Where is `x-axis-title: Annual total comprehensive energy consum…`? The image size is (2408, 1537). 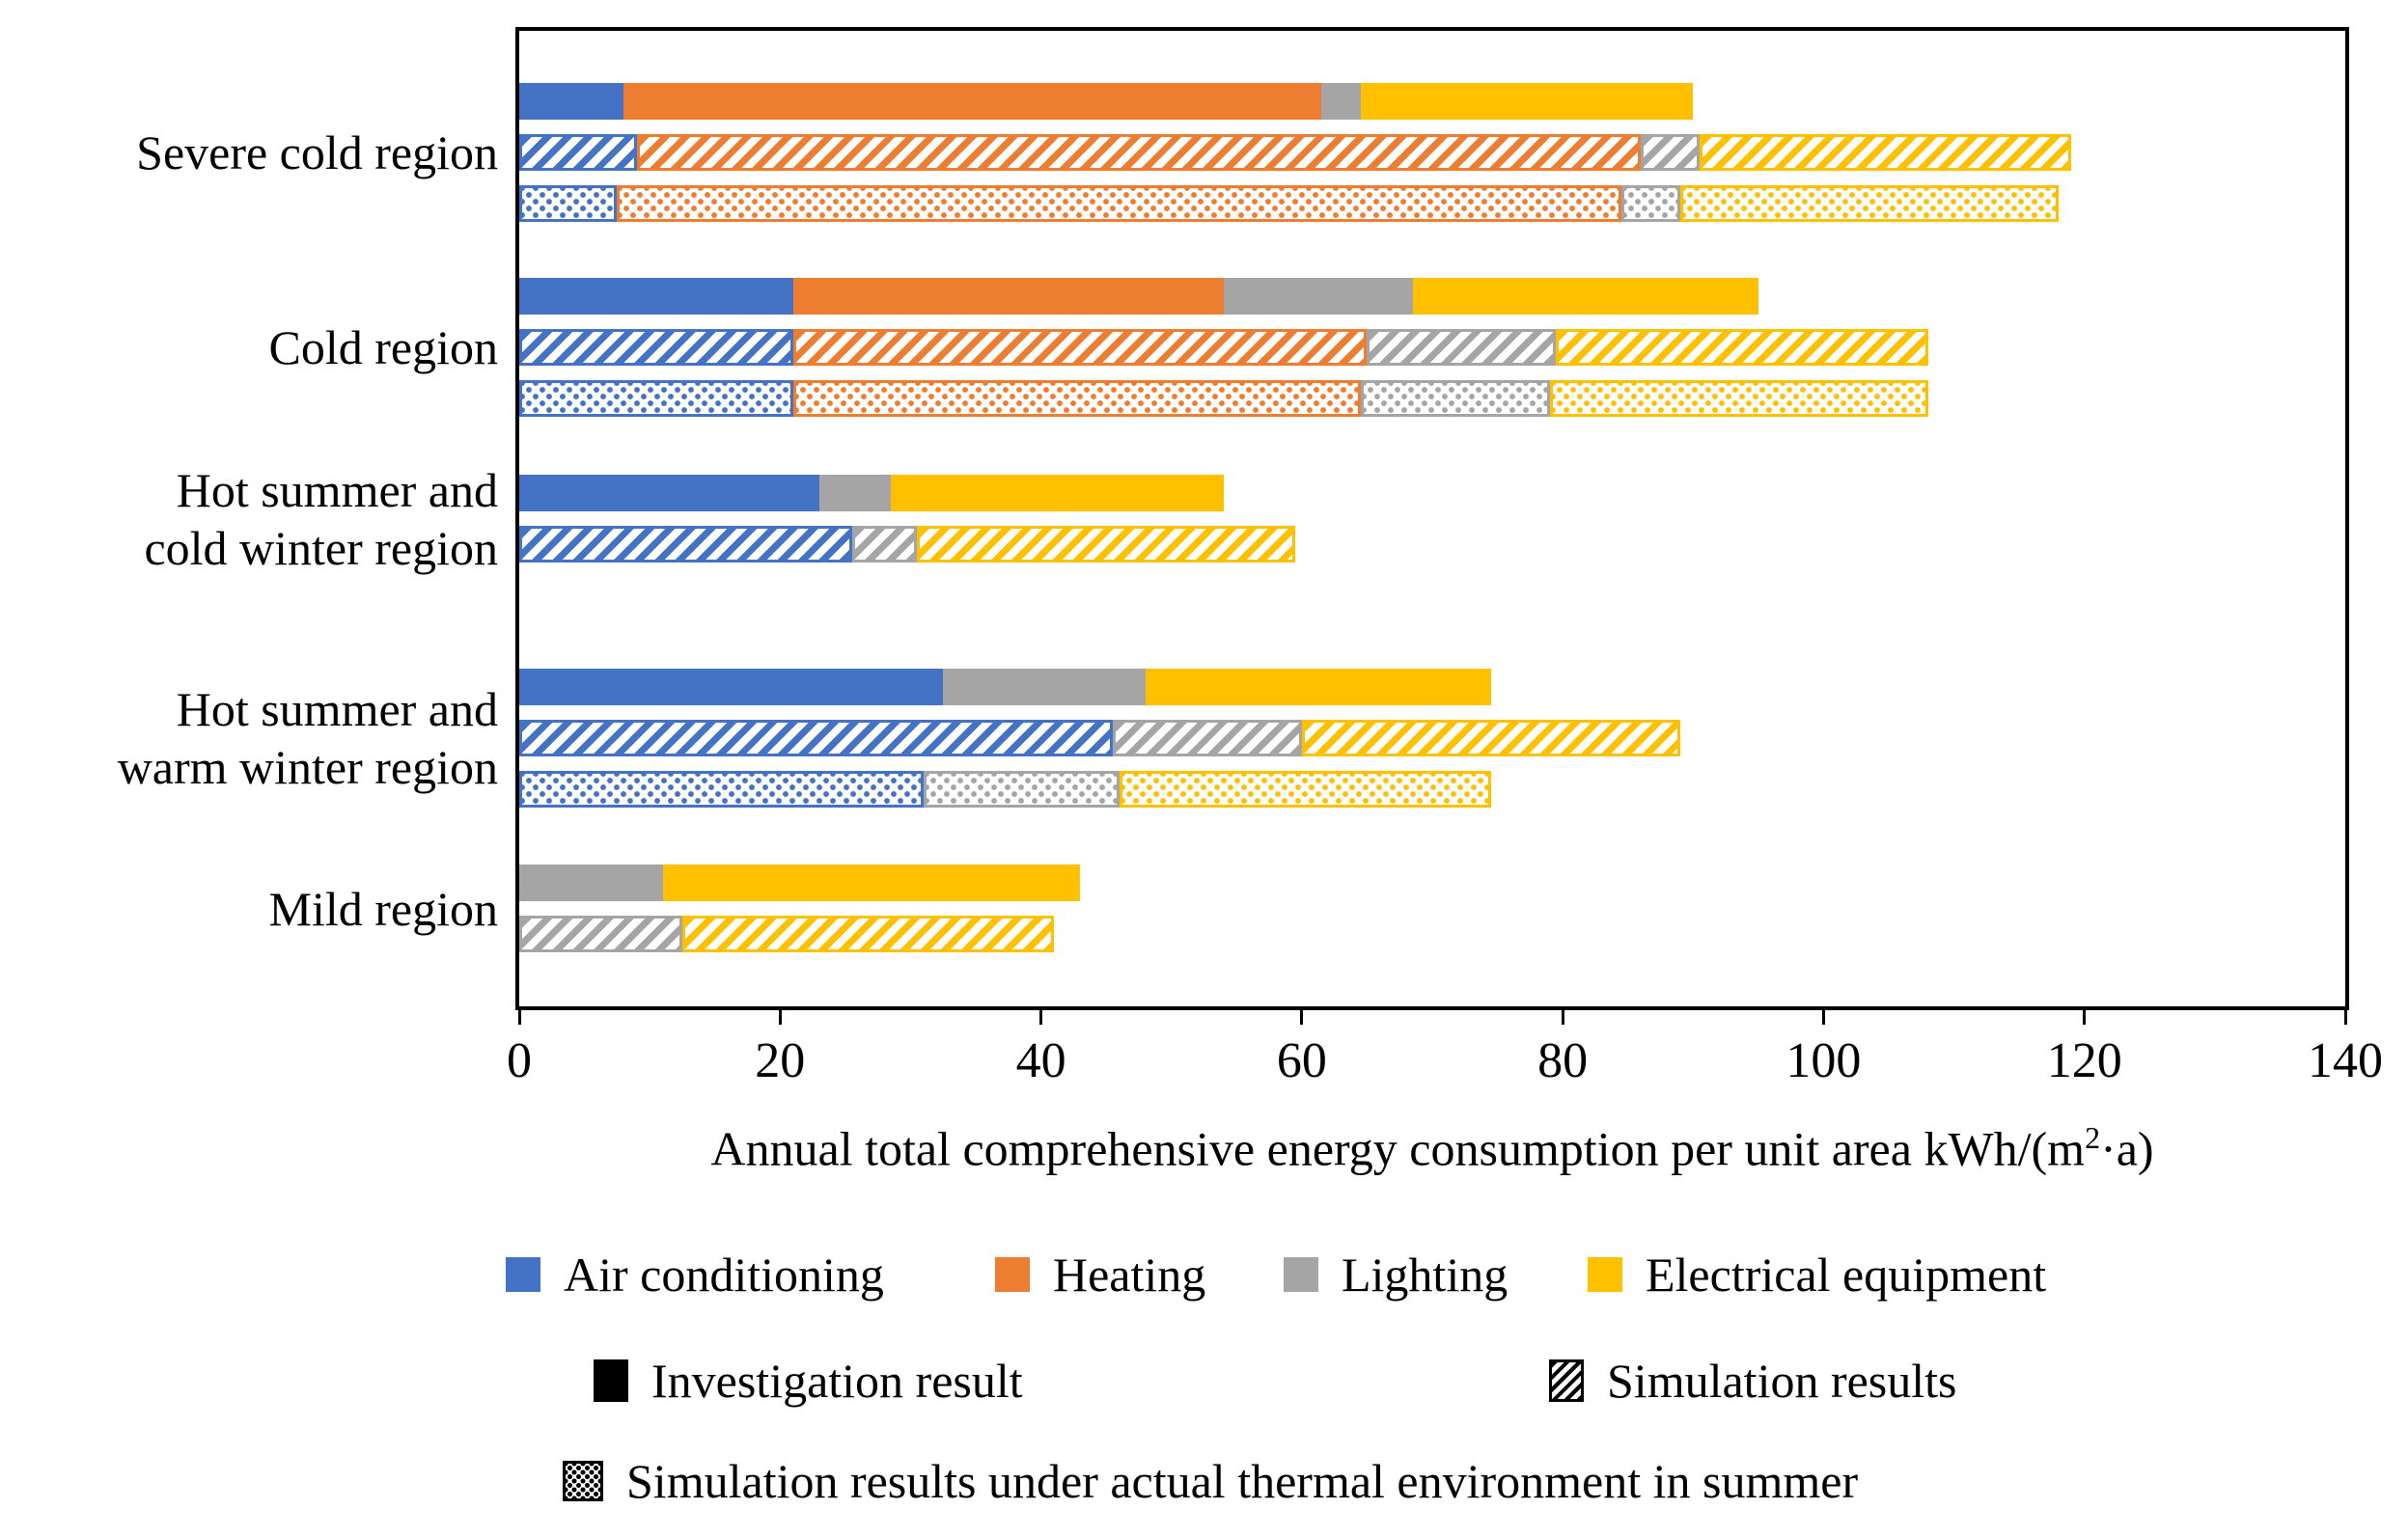
x-axis-title: Annual total comprehensive energy consum… is located at coordinates (1432, 1143).